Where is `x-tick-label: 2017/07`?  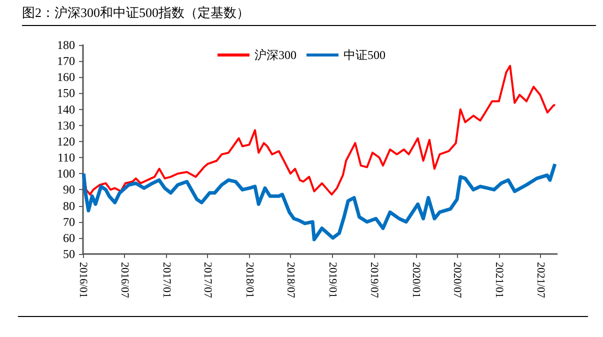 x-tick-label: 2017/07 is located at coordinates (208, 280).